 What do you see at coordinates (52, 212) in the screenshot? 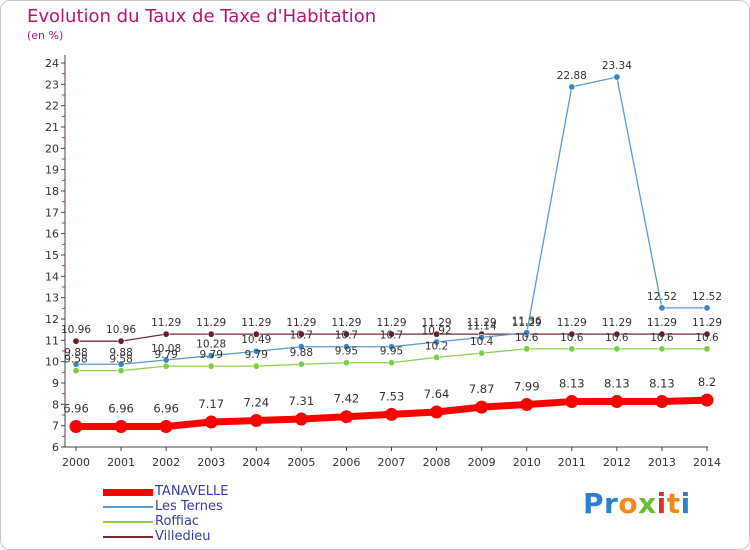
I see `y-tick-label: 17` at bounding box center [52, 212].